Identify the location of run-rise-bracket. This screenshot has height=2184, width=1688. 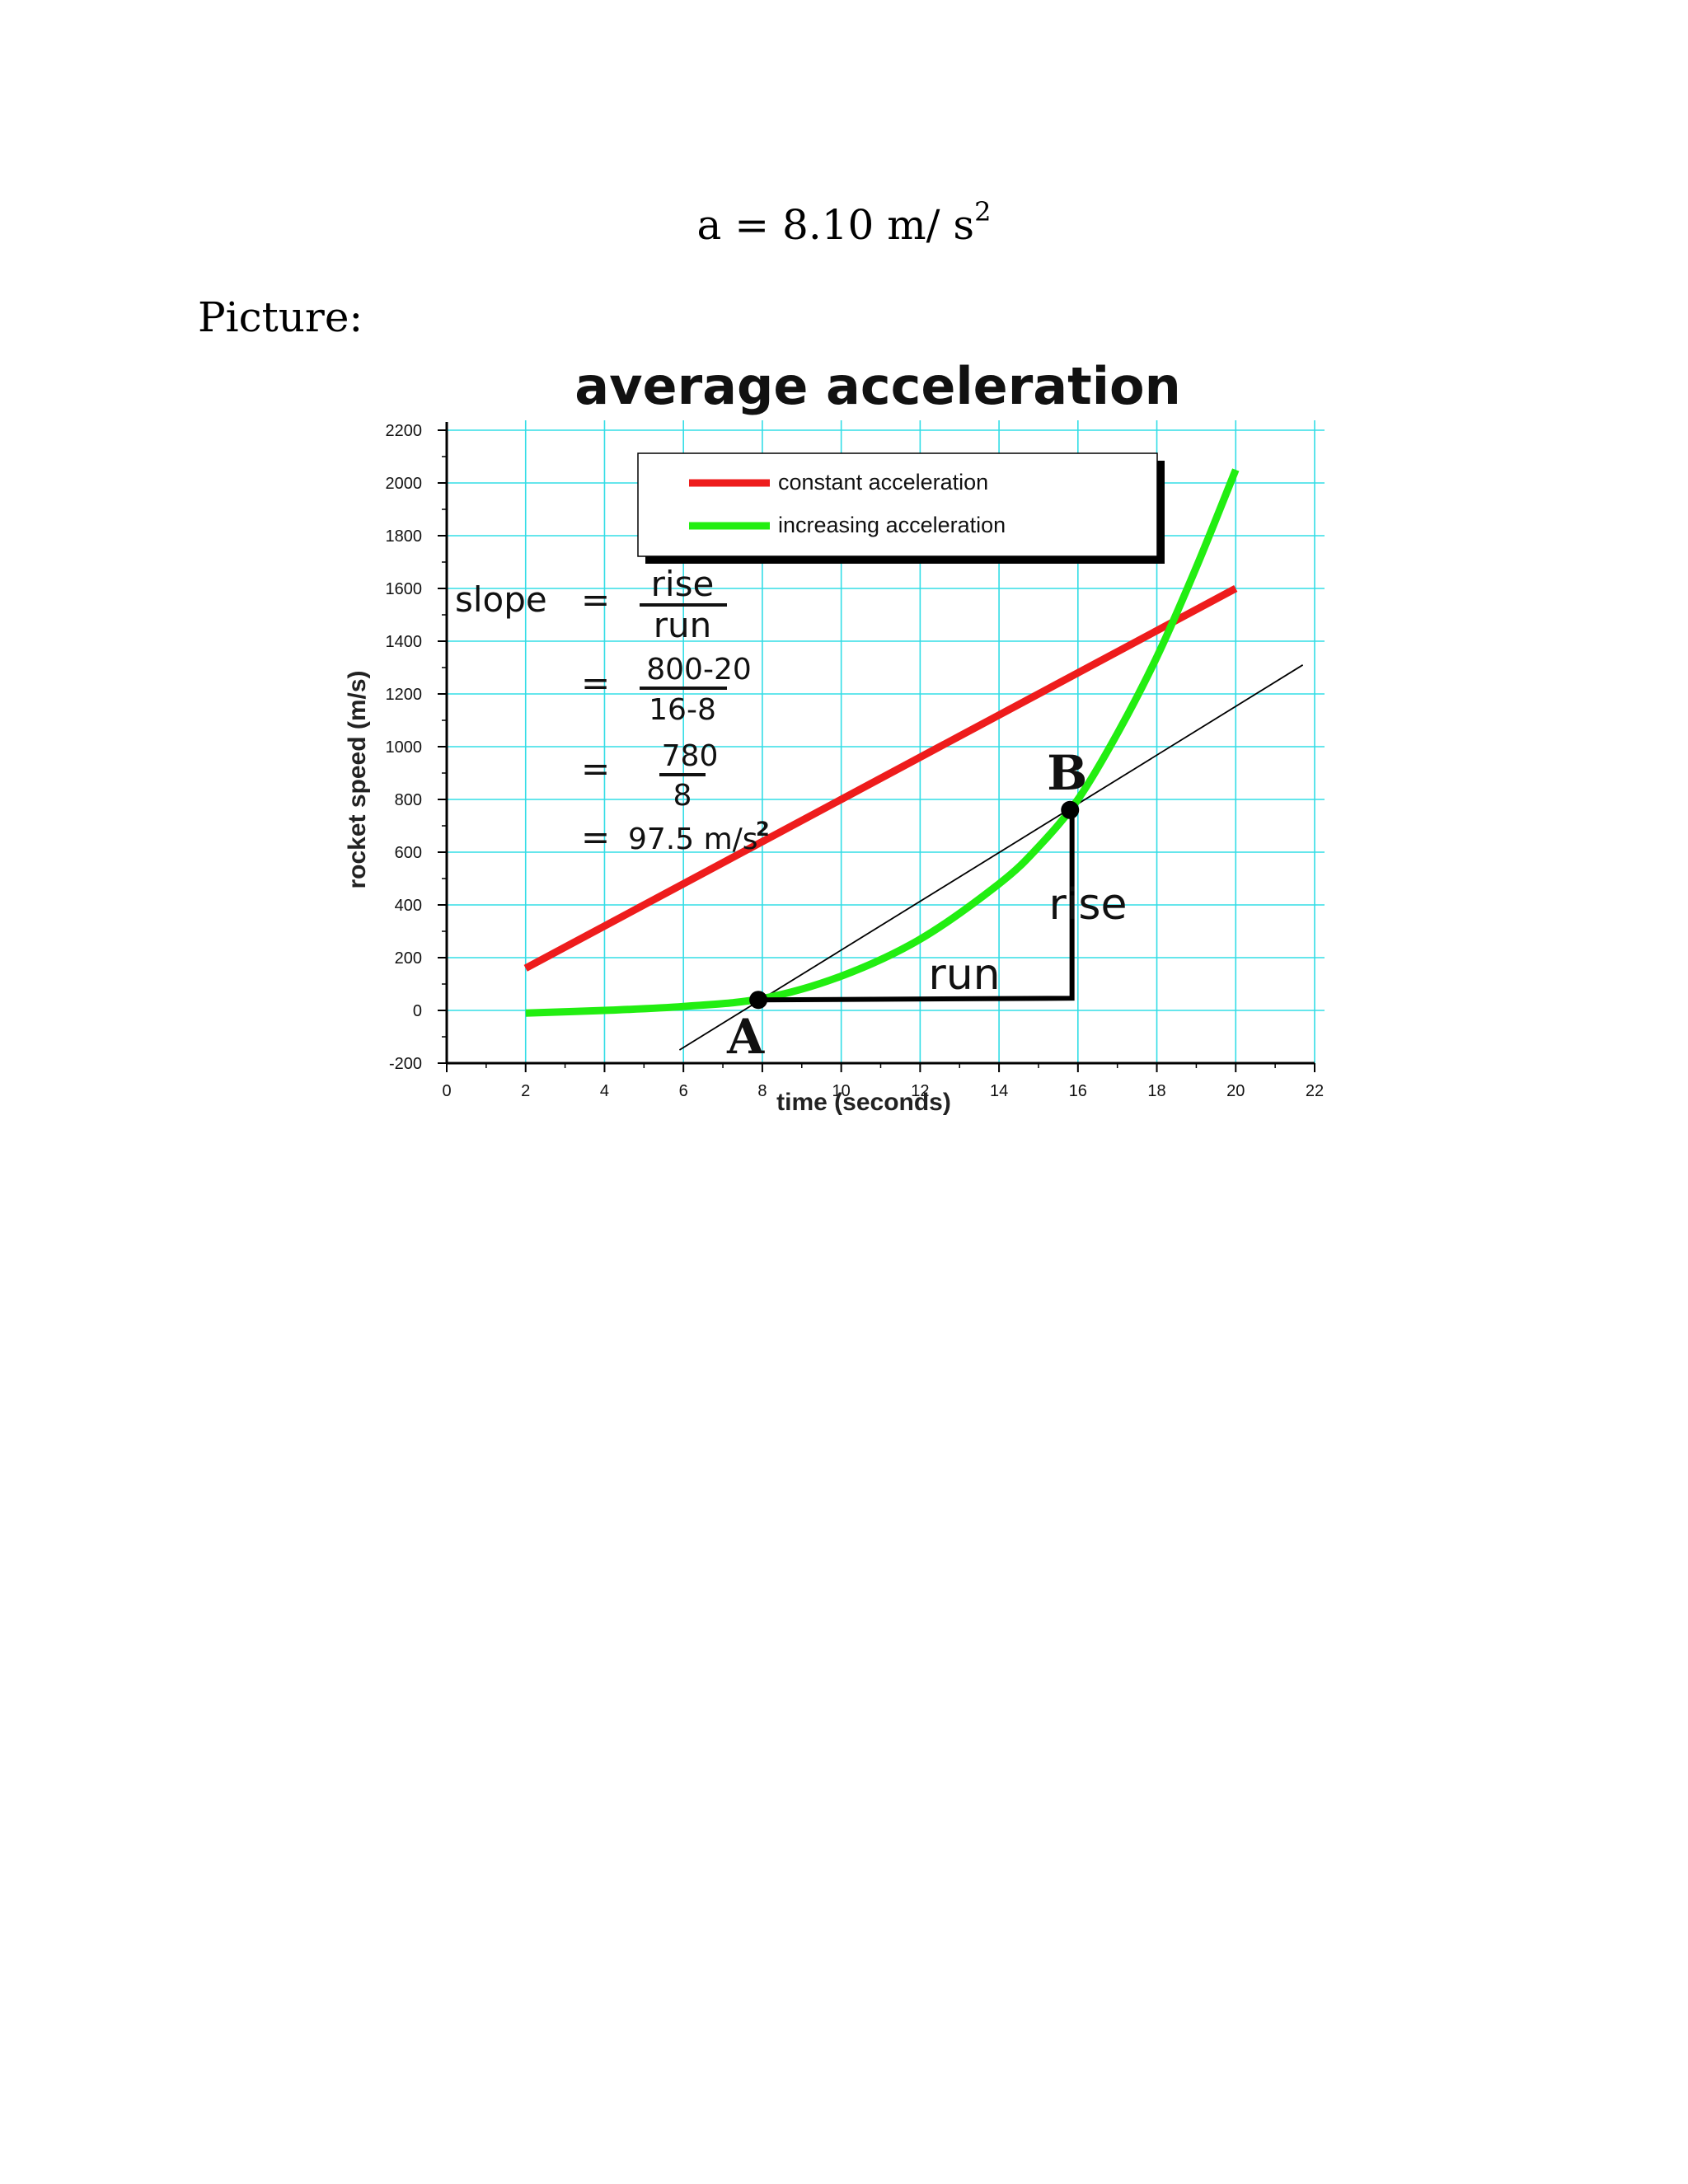
(916, 906).